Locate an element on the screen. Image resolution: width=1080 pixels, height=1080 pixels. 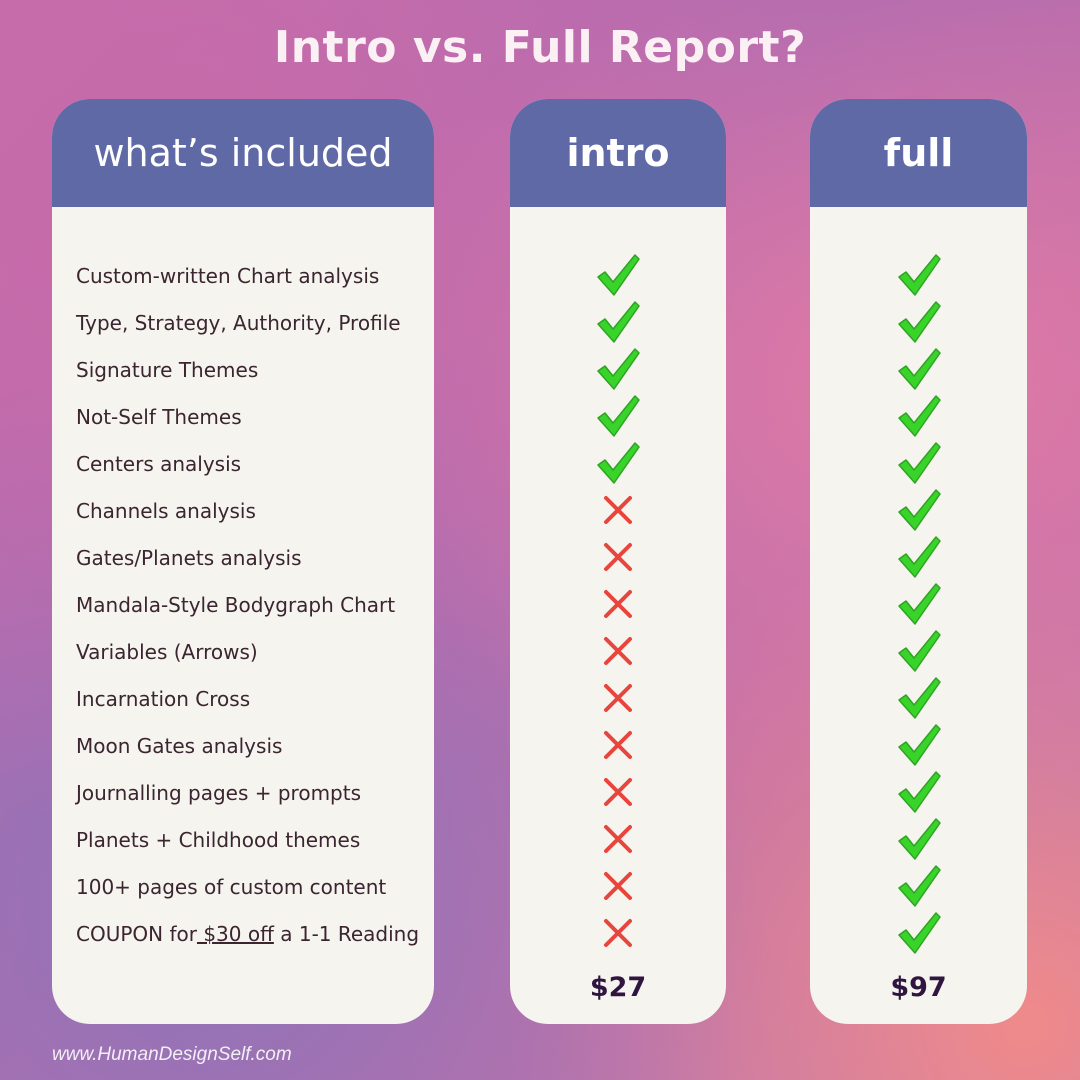
full-price: $97 is located at coordinates (918, 987).